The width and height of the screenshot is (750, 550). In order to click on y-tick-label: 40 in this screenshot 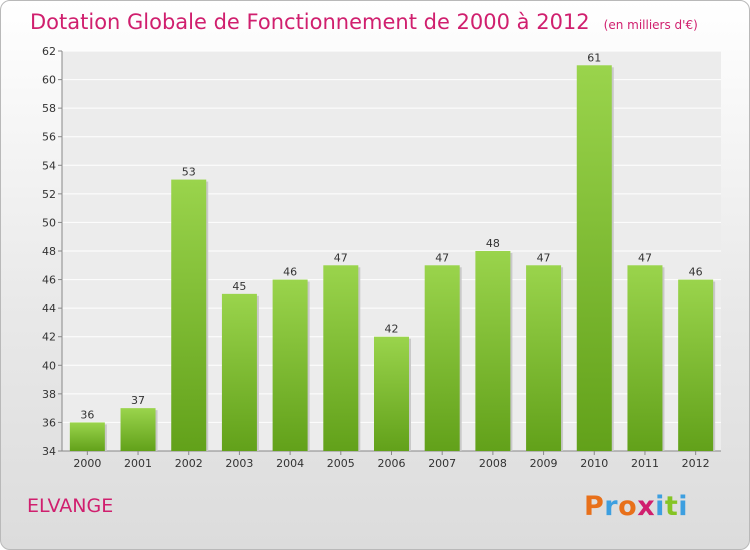, I will do `click(49, 365)`.